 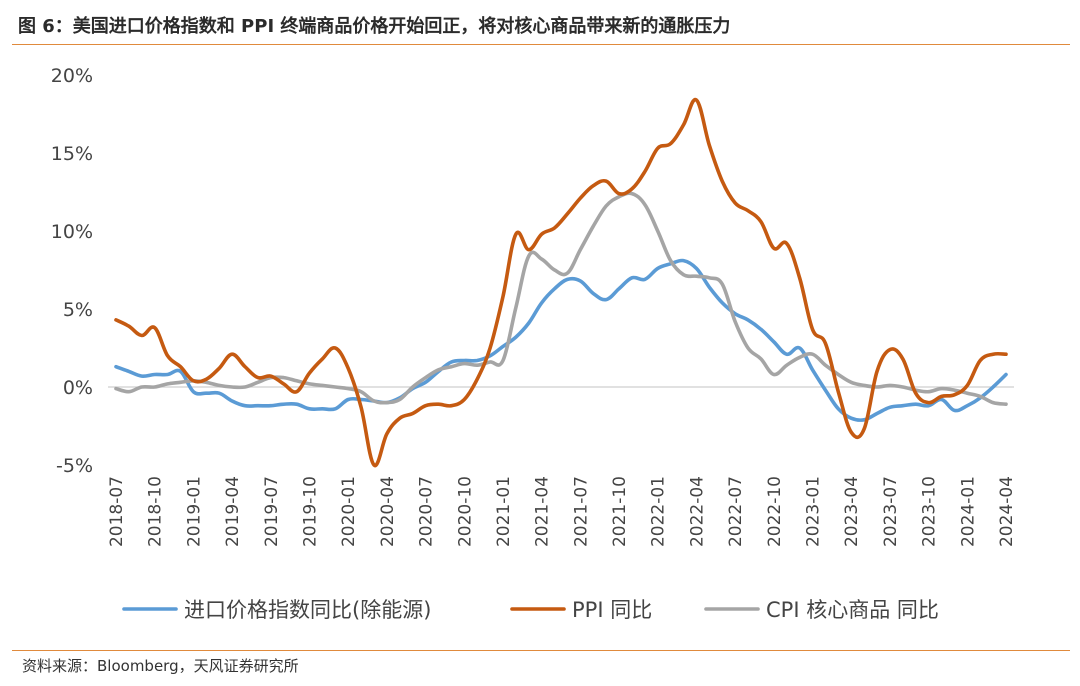 I want to click on legend-label: PPI 同比, so click(x=612, y=610).